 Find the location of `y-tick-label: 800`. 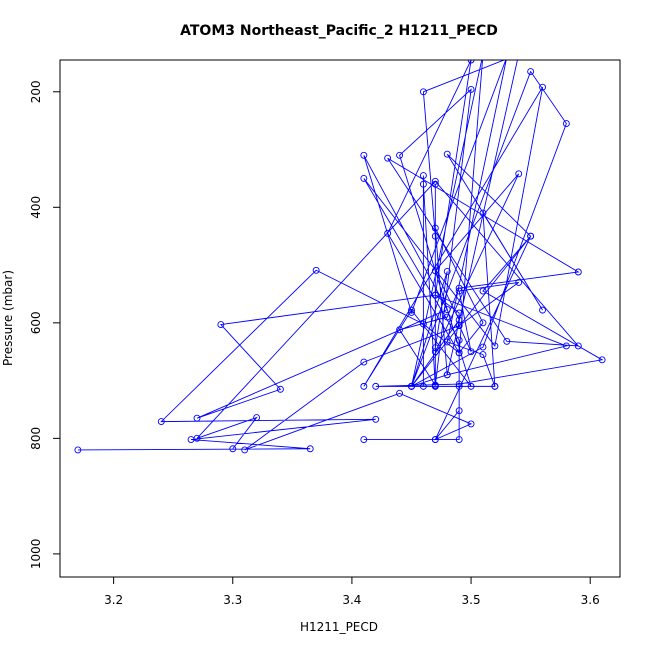

y-tick-label: 800 is located at coordinates (36, 438).